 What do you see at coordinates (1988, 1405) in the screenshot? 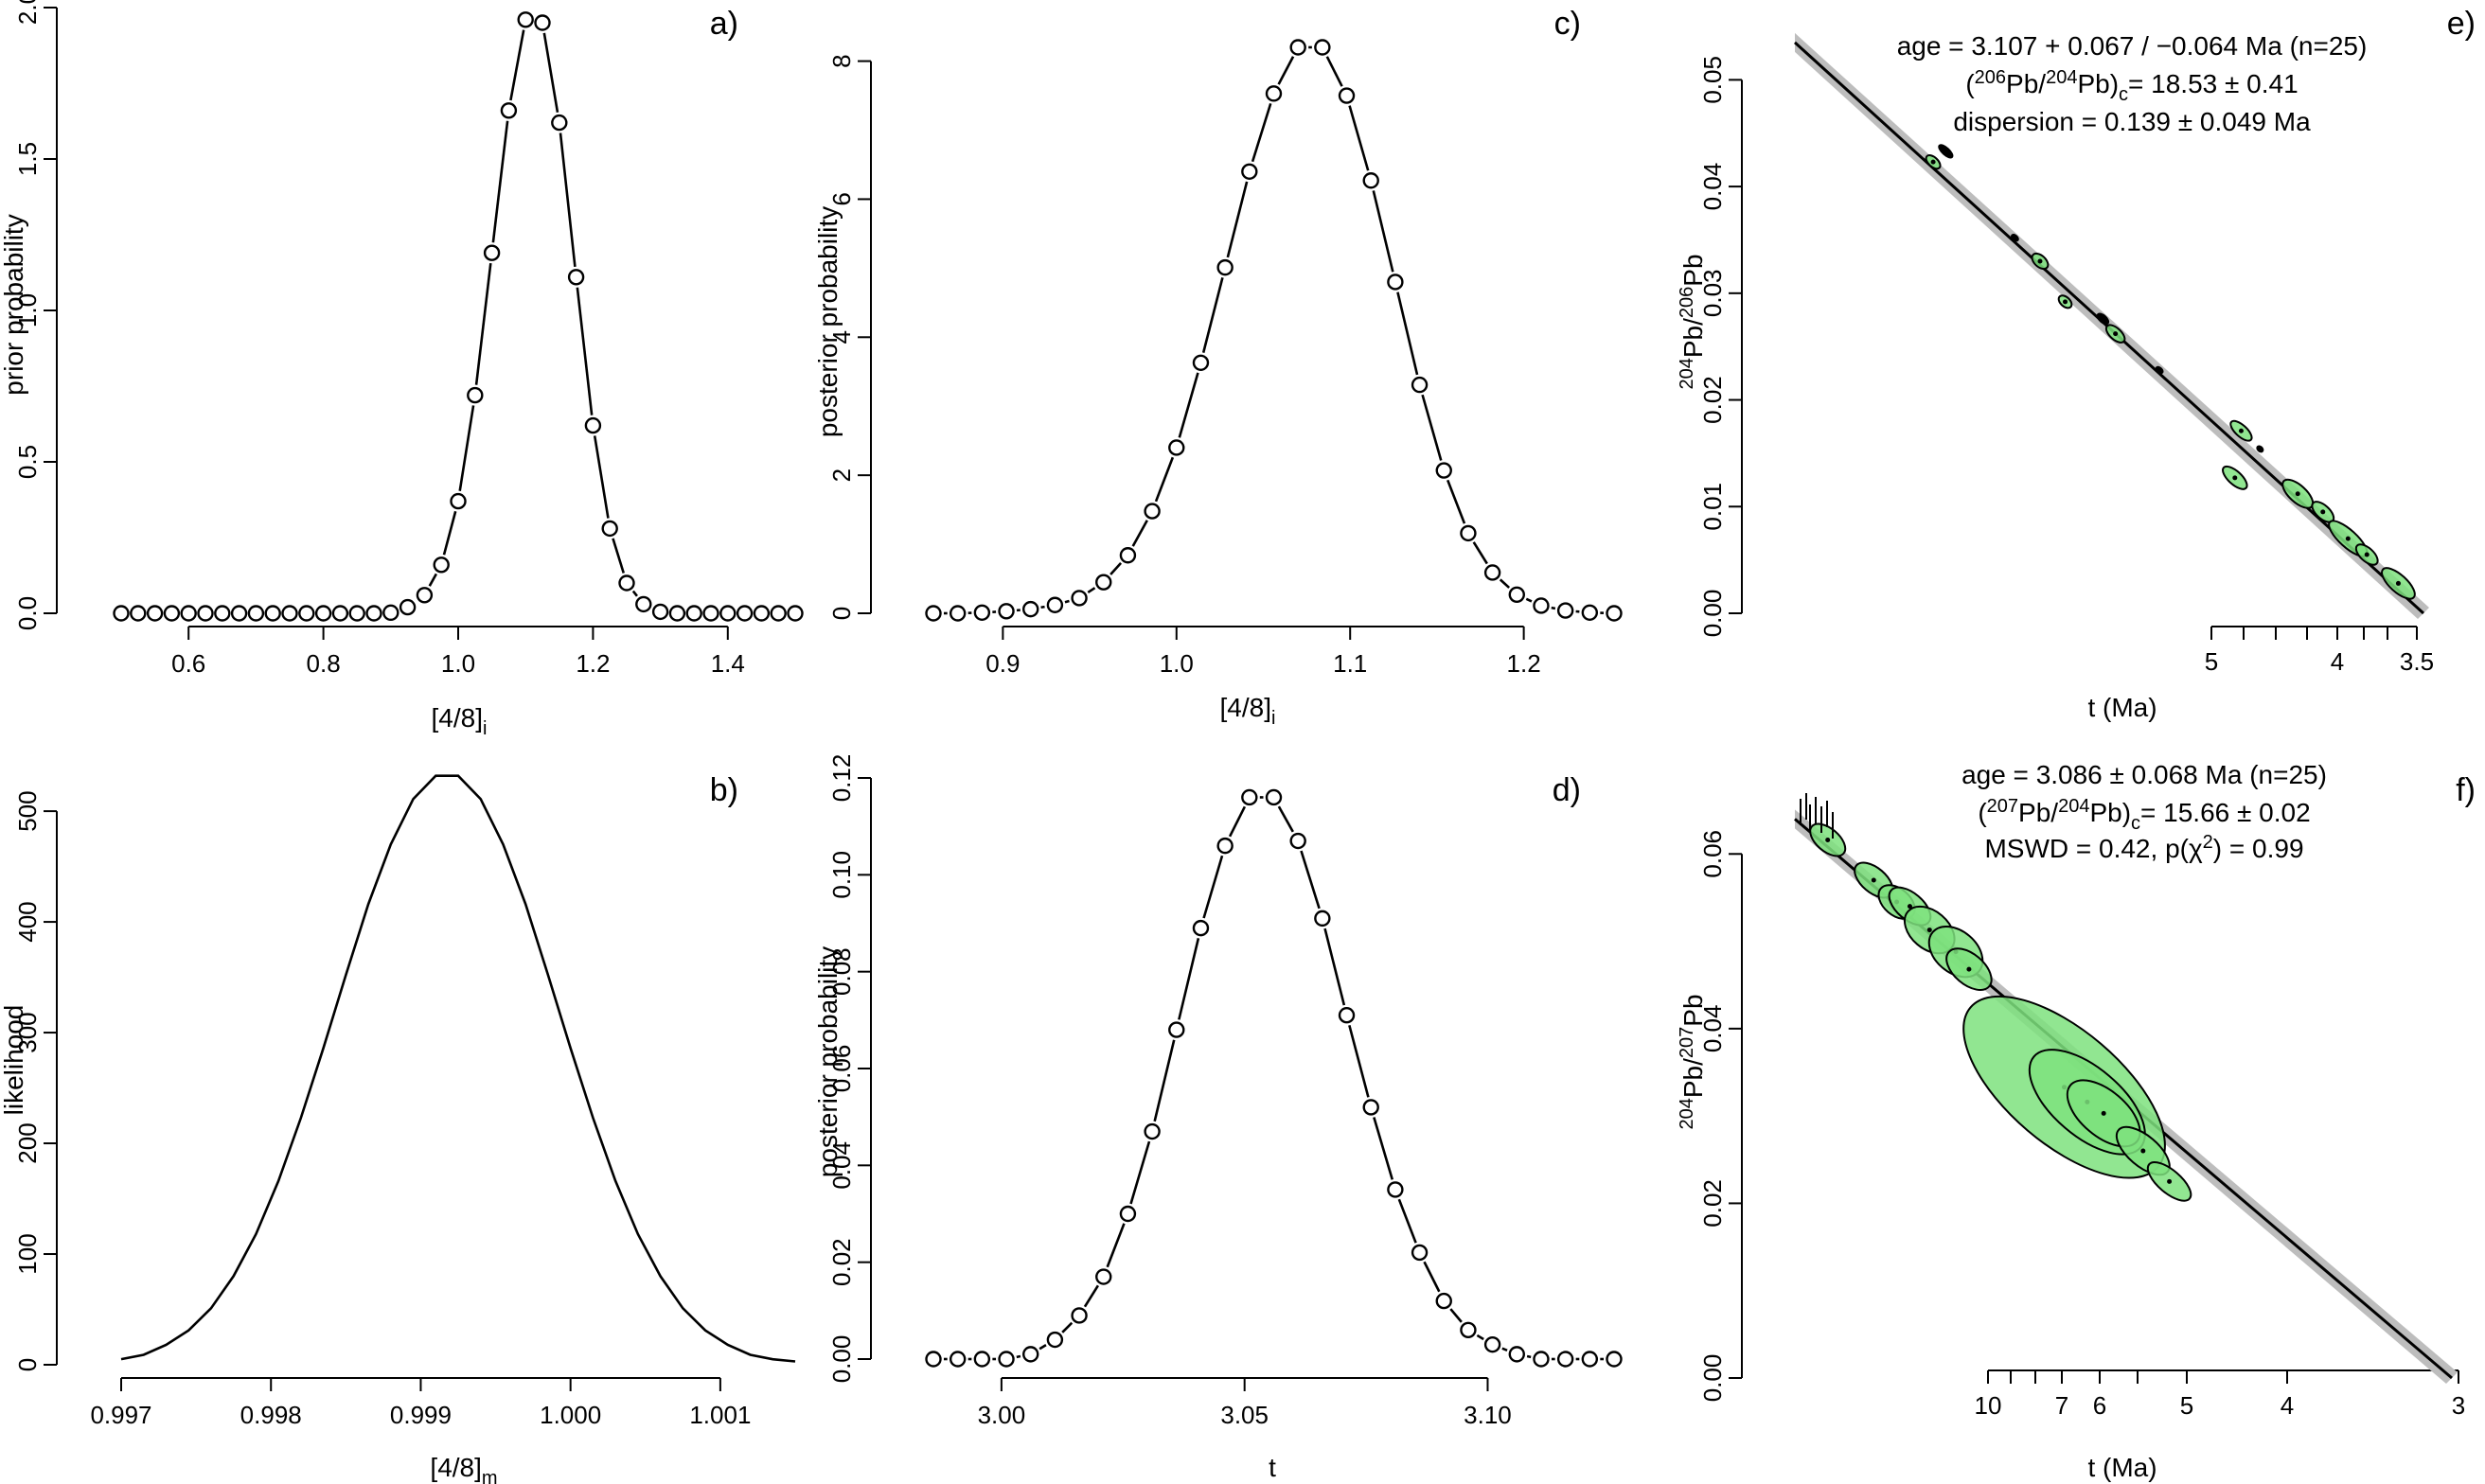
I see `panel-f-t-tick-label: 10` at bounding box center [1988, 1405].